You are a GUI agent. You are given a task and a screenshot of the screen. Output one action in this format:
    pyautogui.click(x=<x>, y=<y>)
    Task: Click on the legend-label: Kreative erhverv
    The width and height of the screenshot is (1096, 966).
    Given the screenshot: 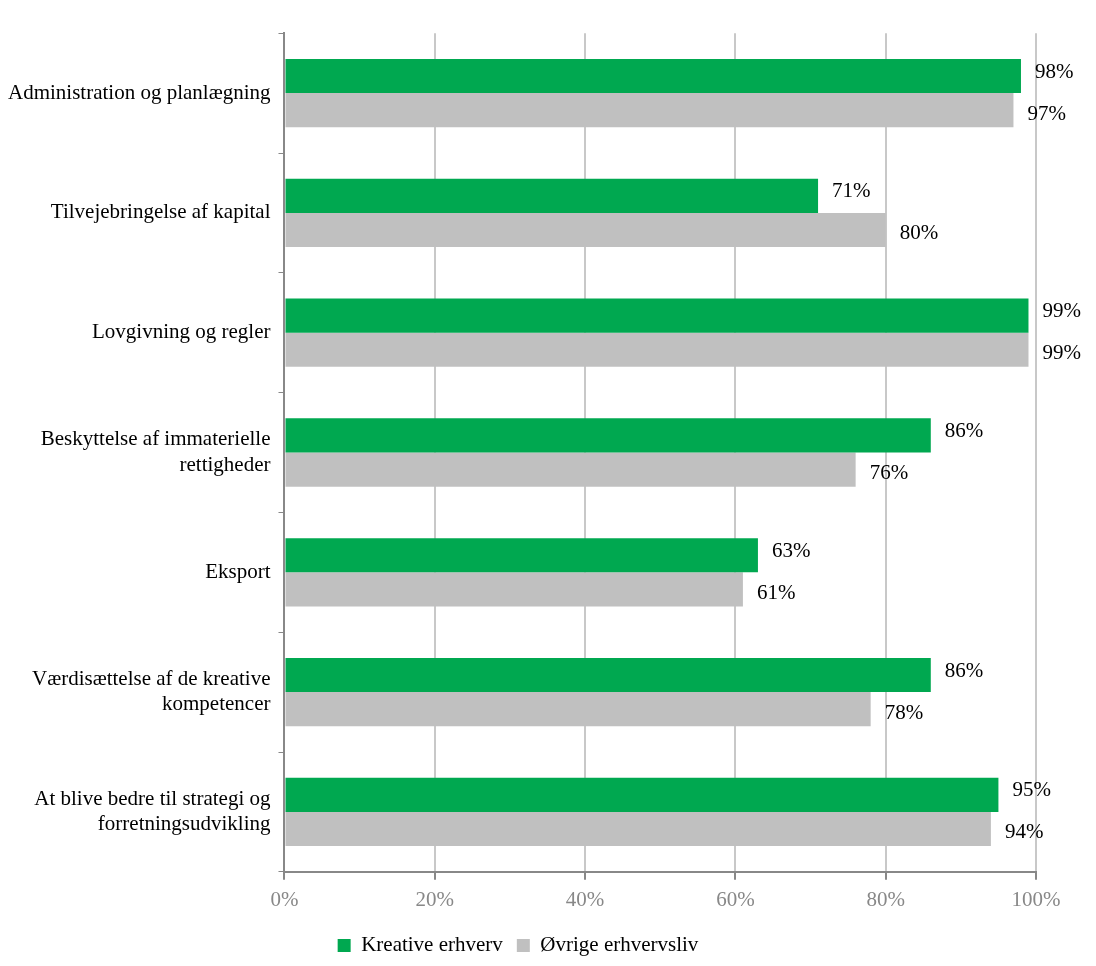 What is the action you would take?
    pyautogui.click(x=432, y=944)
    